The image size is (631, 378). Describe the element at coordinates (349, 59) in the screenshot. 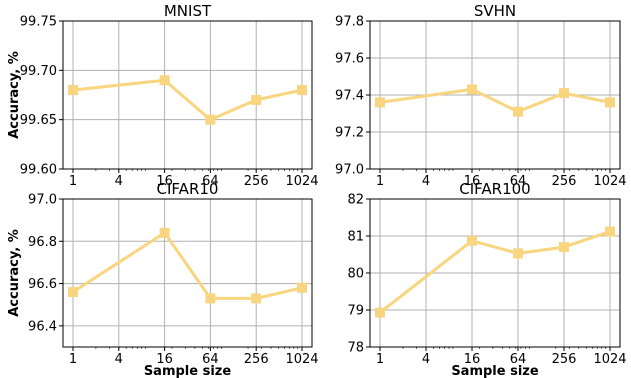

I see `y-tick-label: 97.6` at that location.